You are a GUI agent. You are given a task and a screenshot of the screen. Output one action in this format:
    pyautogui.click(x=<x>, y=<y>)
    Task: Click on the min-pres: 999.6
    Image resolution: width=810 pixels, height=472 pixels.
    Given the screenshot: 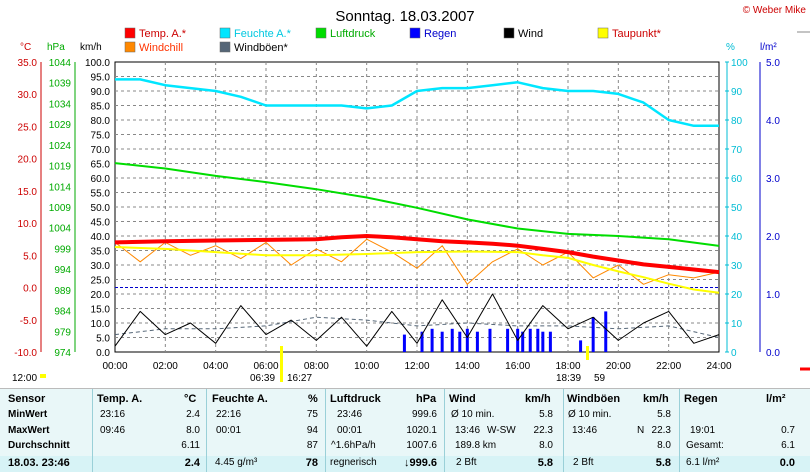 What is the action you would take?
    pyautogui.click(x=424, y=414)
    